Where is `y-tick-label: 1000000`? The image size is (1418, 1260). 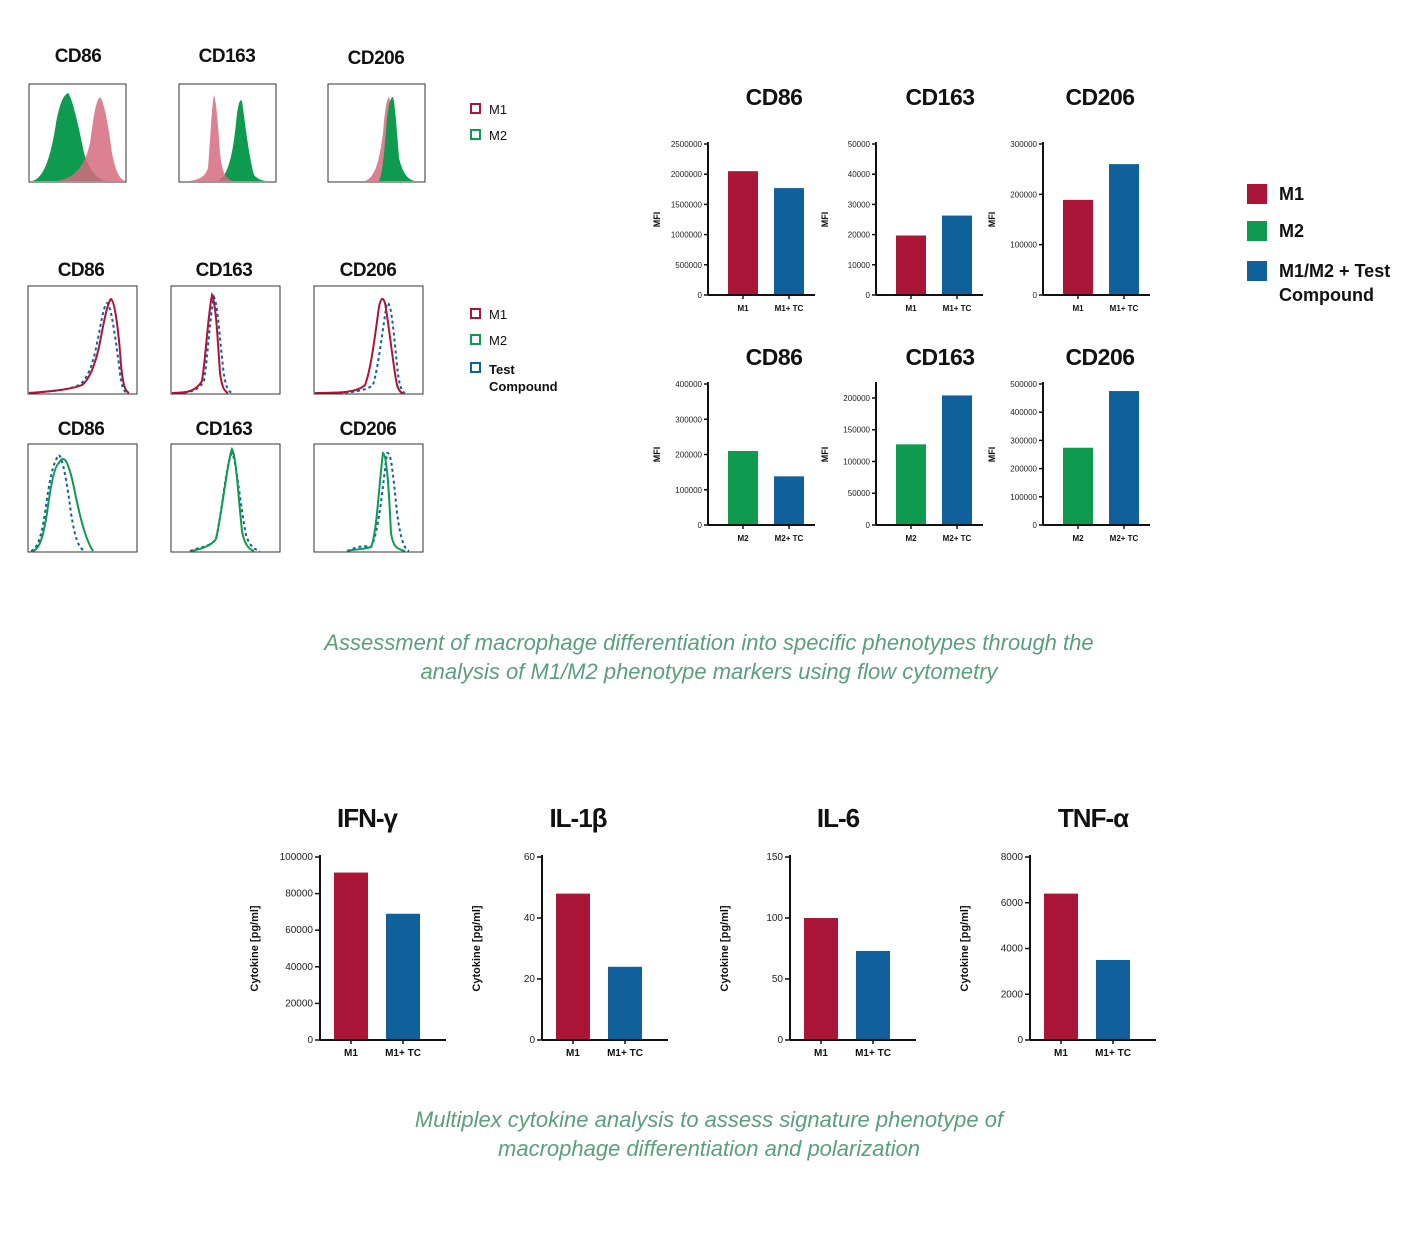 y-tick-label: 1000000 is located at coordinates (687, 235).